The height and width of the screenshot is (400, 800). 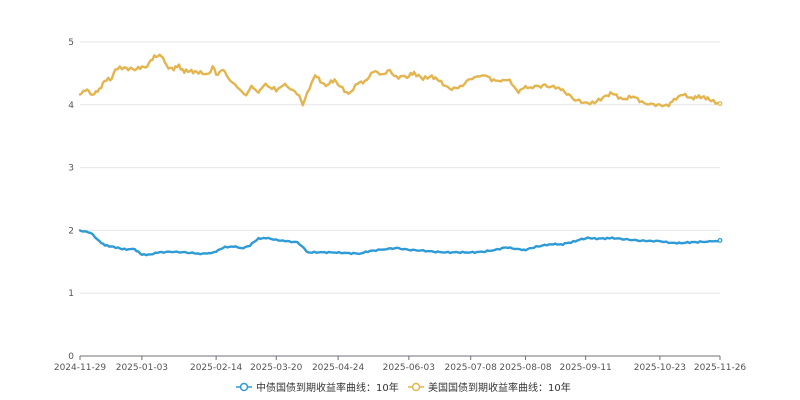 What do you see at coordinates (71, 357) in the screenshot?
I see `y-tick-label-0: 0` at bounding box center [71, 357].